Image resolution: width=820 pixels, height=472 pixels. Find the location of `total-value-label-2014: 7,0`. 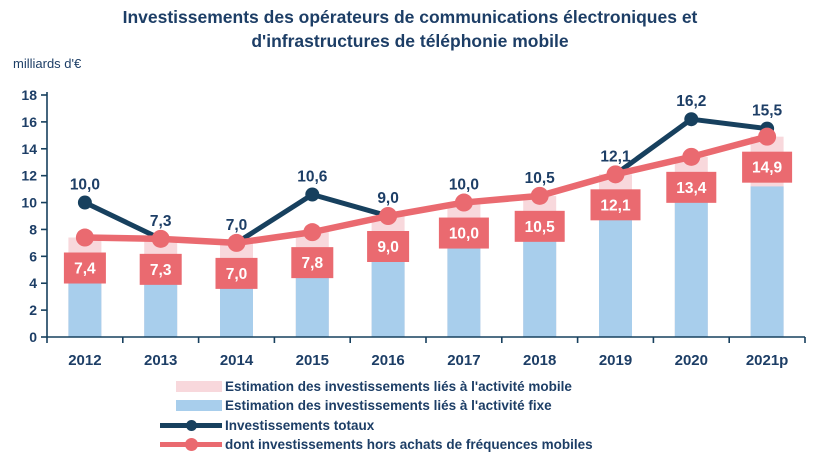

total-value-label-2014: 7,0 is located at coordinates (237, 225).